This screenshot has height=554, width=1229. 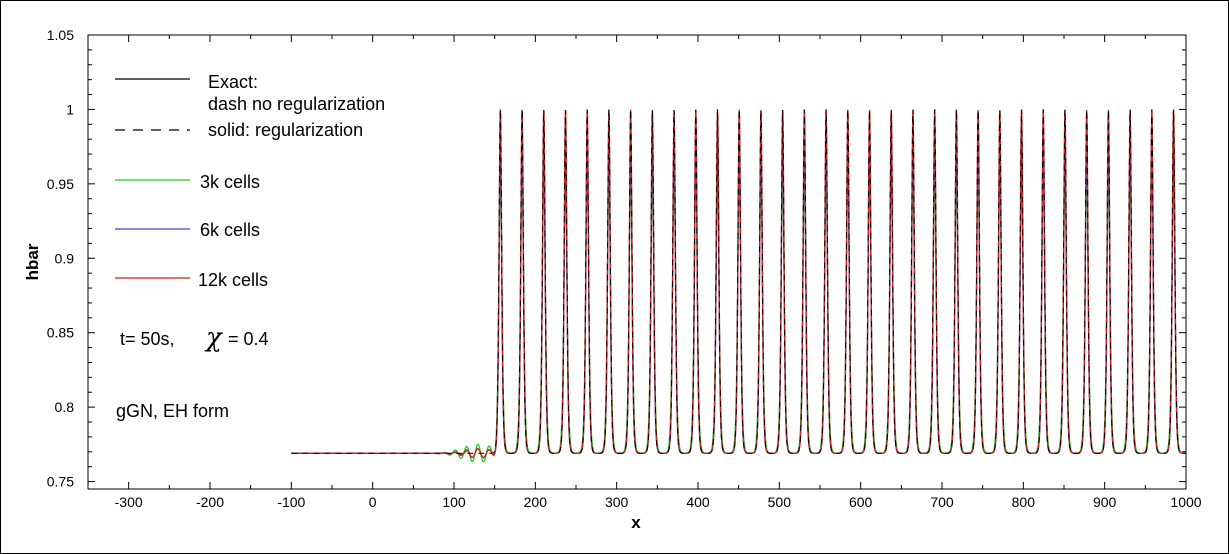 I want to click on y-tick-label: 0.8, so click(x=65, y=407).